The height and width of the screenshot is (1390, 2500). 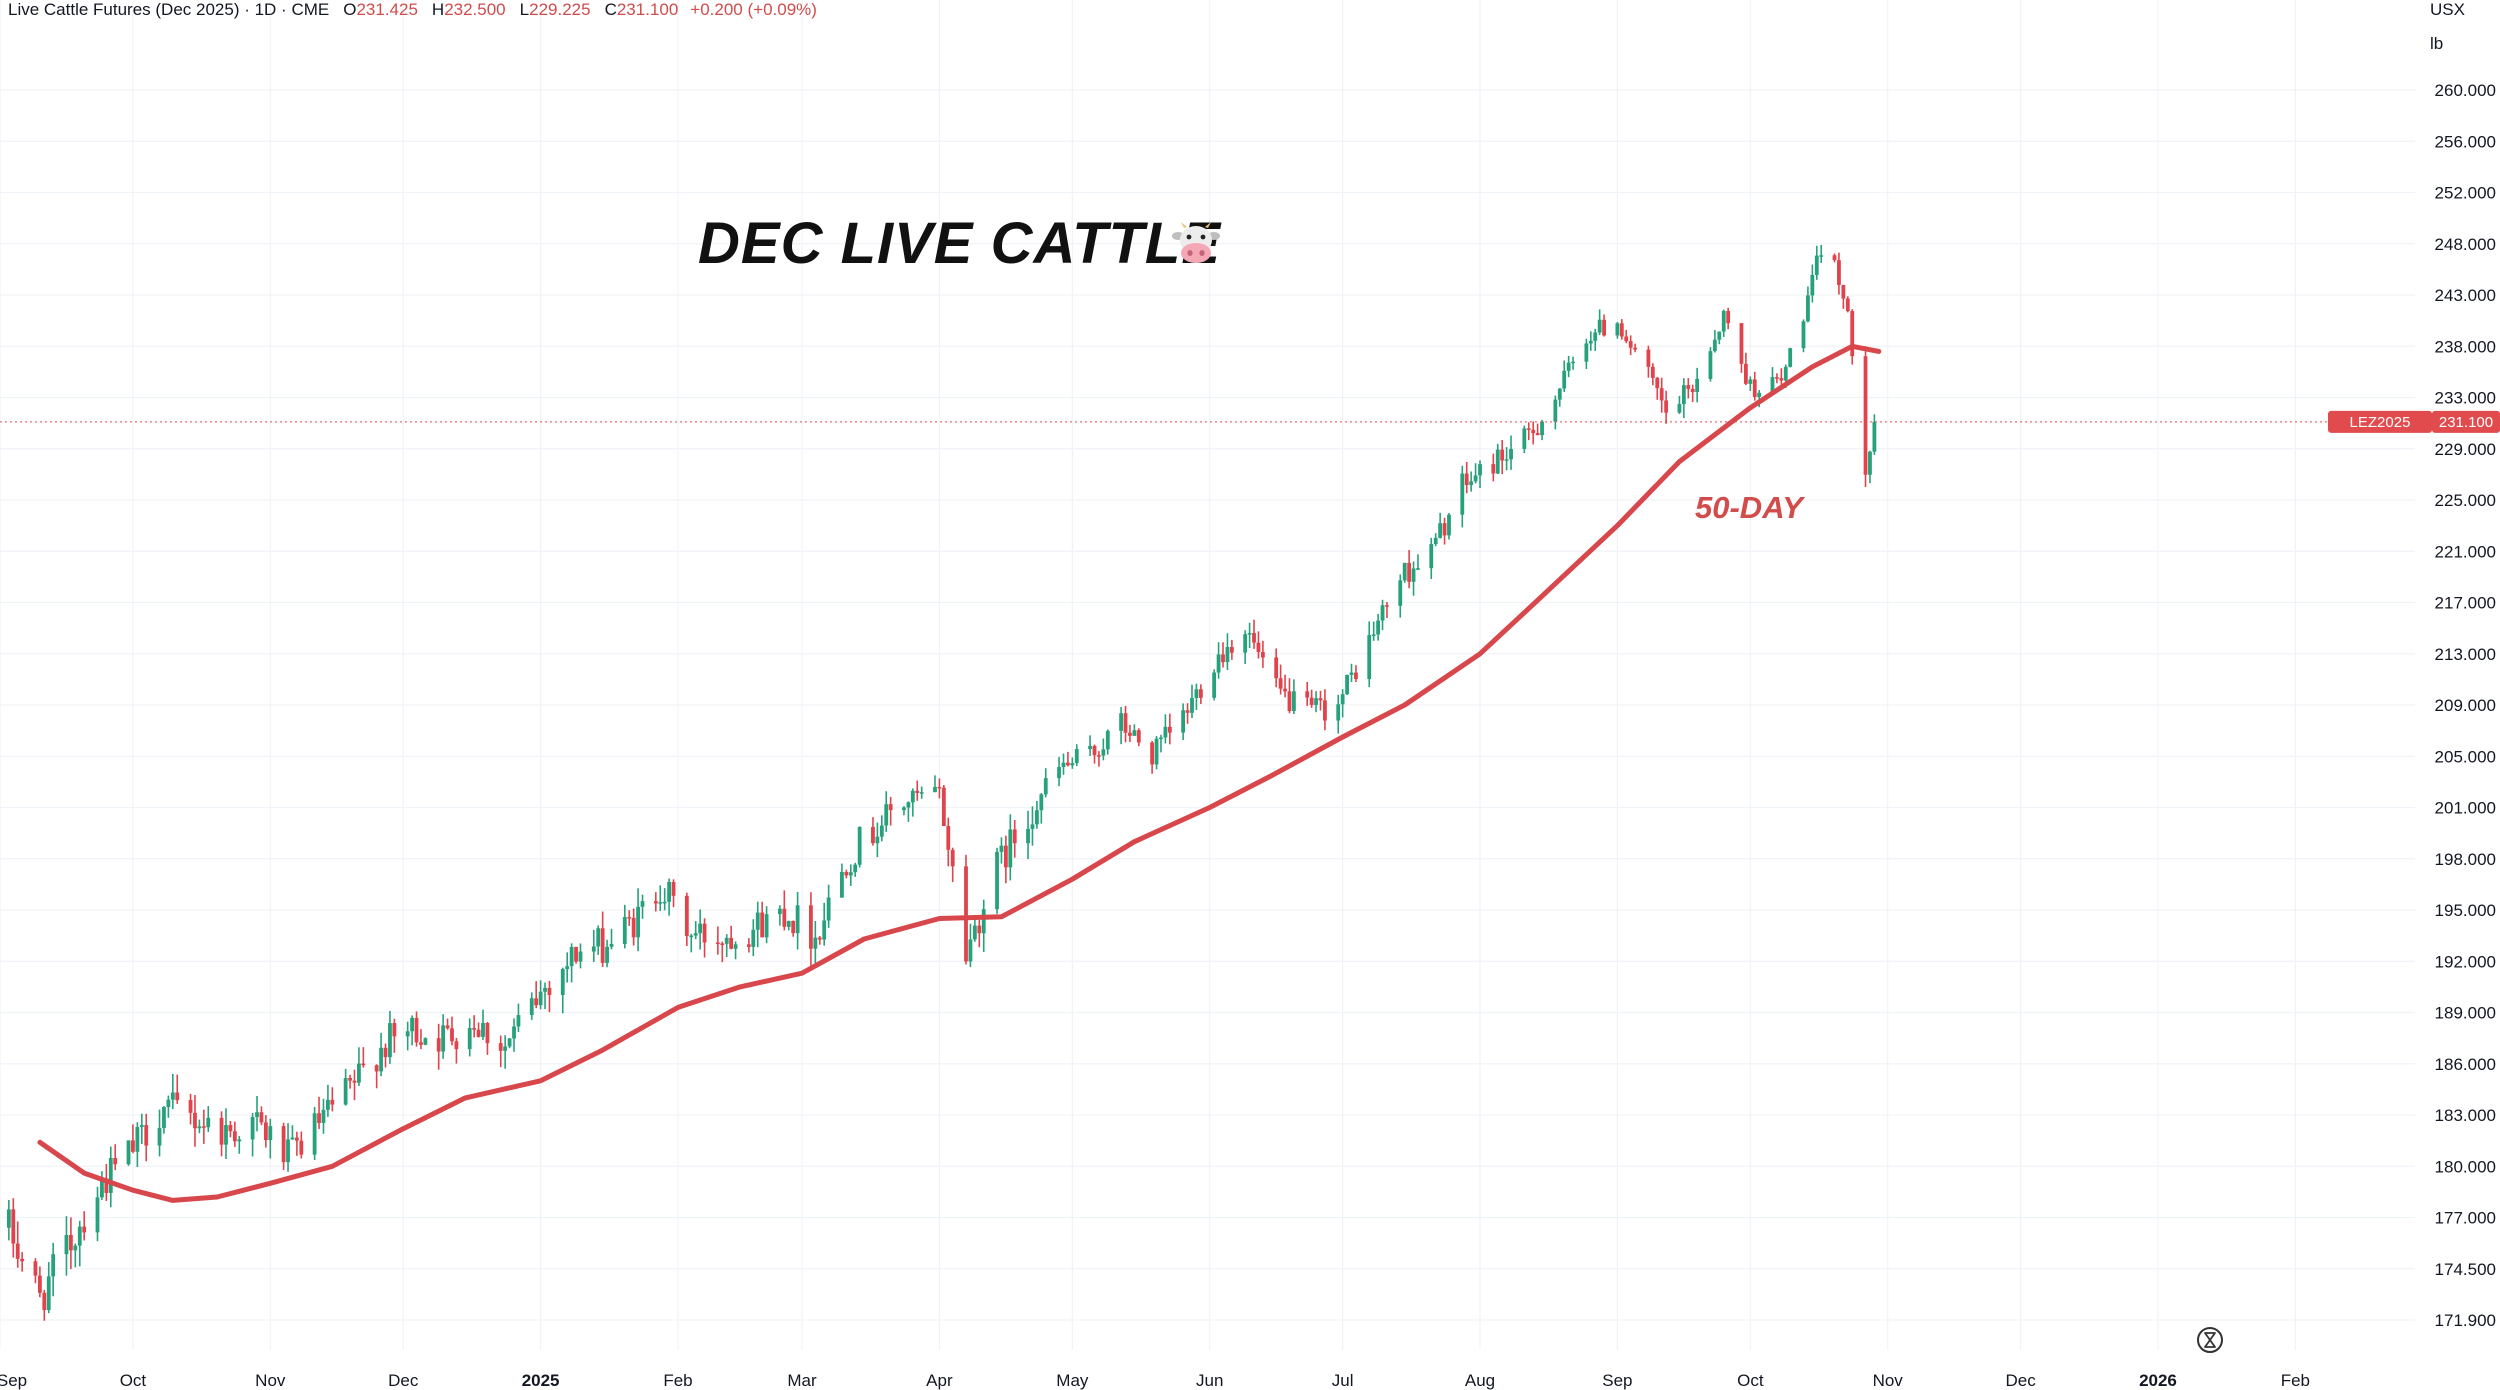 I want to click on x-tick-label: Dec, so click(x=403, y=1380).